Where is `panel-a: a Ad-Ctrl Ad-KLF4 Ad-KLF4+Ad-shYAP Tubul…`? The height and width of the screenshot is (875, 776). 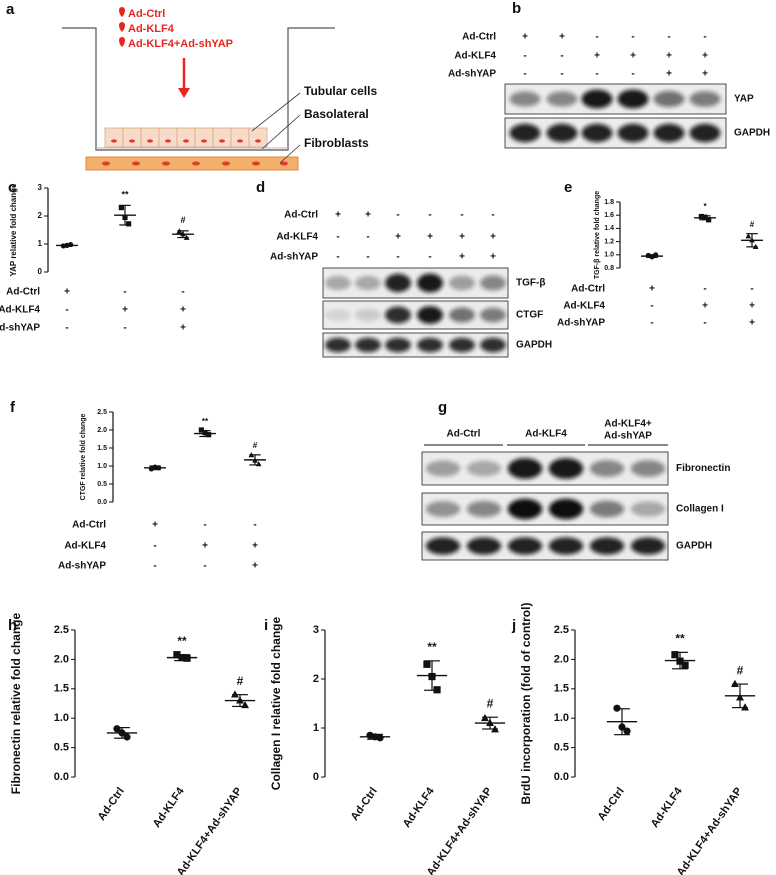
panel-a: a Ad-Ctrl Ad-KLF4 Ad-KLF4+Ad-shYAP Tubul… is located at coordinates (191, 86).